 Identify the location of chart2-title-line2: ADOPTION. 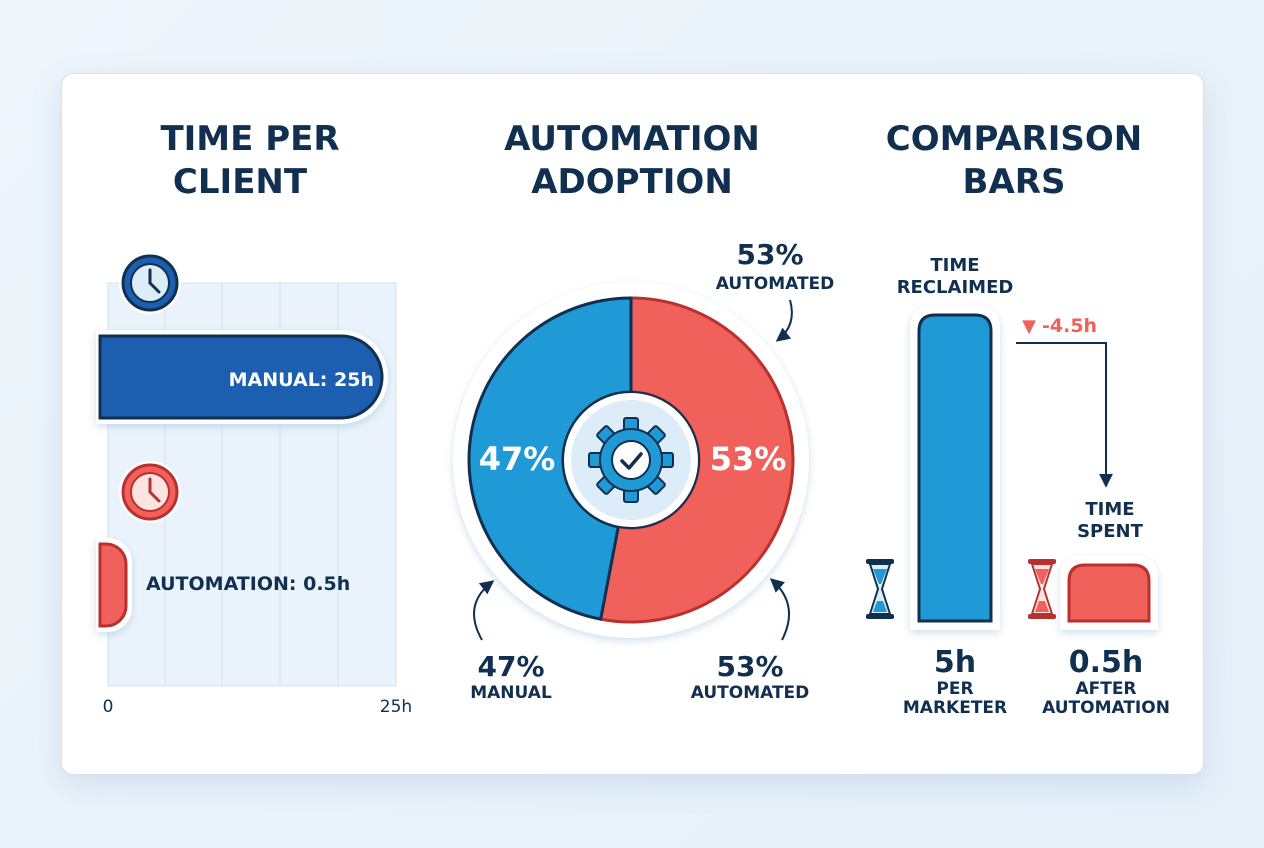
(632, 182).